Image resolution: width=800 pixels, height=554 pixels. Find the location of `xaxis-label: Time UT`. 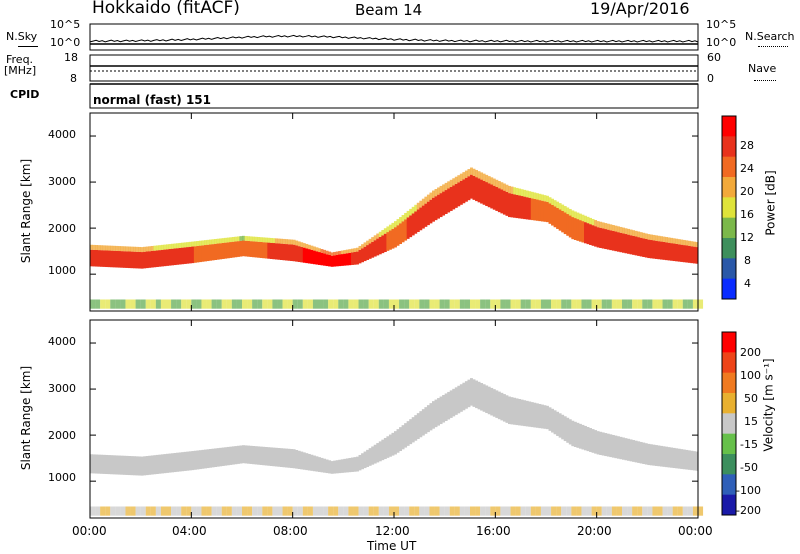

xaxis-label: Time UT is located at coordinates (392, 546).